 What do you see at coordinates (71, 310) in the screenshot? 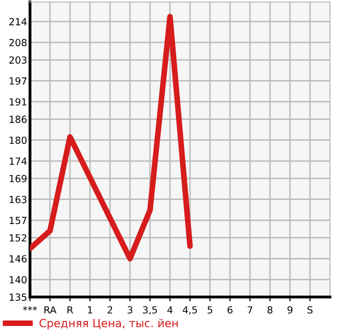
I see `x-tick-label: R` at bounding box center [71, 310].